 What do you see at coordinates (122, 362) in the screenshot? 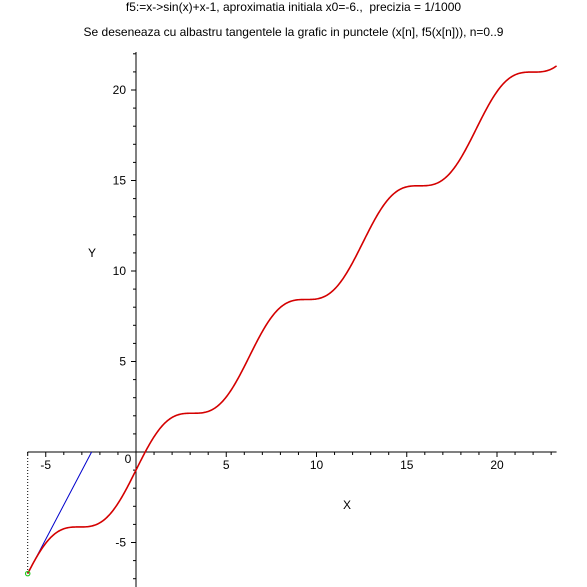
I see `y-tick-label: 5` at bounding box center [122, 362].